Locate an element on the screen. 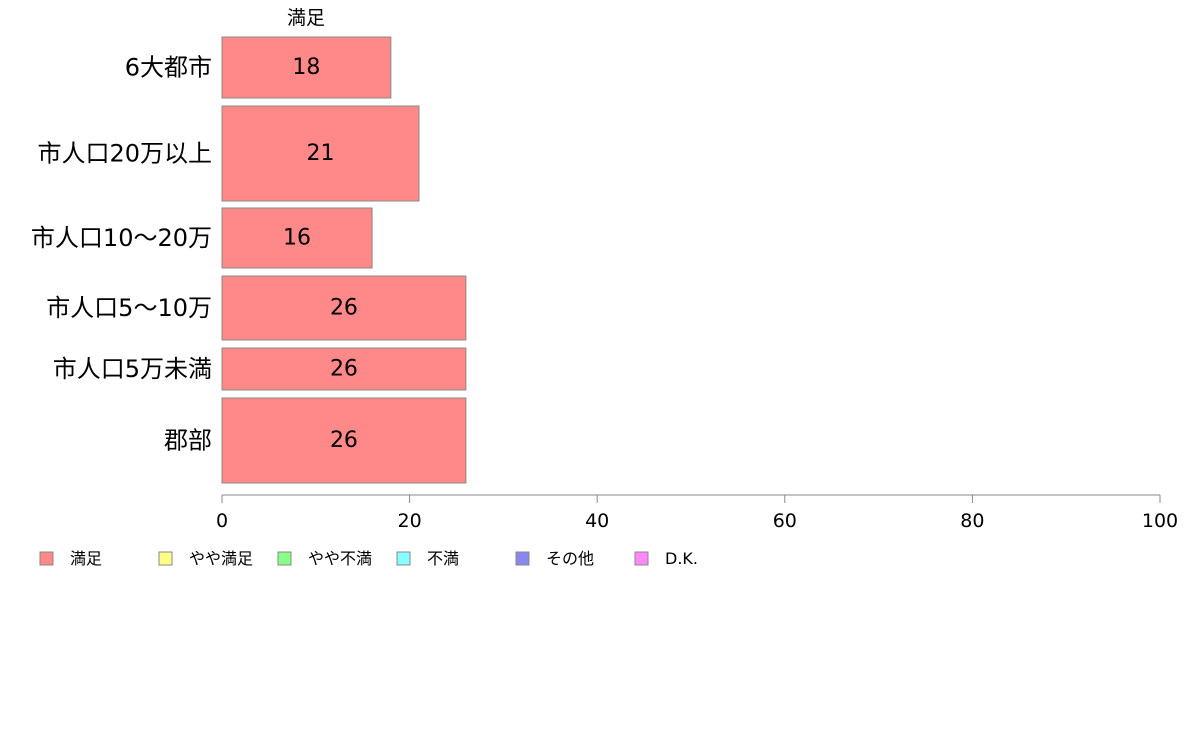  bar-value-label: 16 is located at coordinates (297, 238).